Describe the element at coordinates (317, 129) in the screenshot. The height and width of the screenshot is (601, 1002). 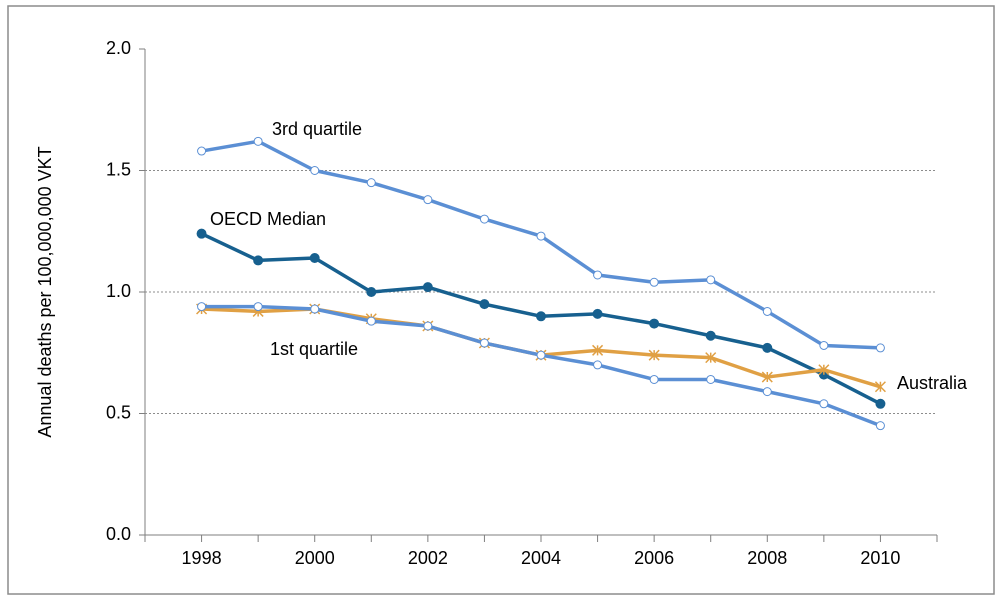
I see `series-label: 3rd quartile` at that location.